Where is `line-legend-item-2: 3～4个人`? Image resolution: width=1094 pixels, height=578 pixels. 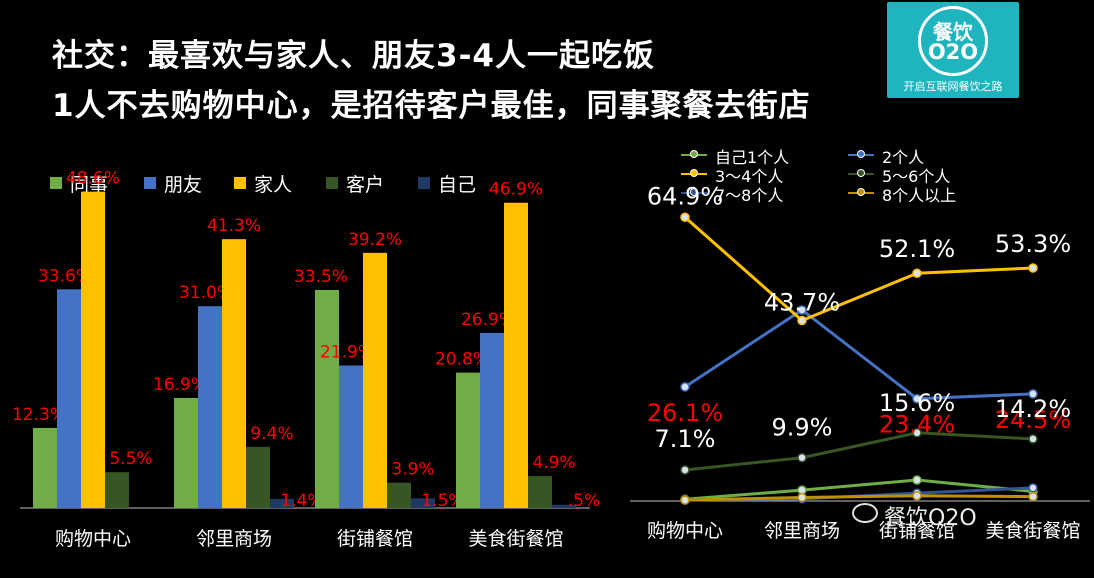
line-legend-item-2: 3～4个人 is located at coordinates (732, 175).